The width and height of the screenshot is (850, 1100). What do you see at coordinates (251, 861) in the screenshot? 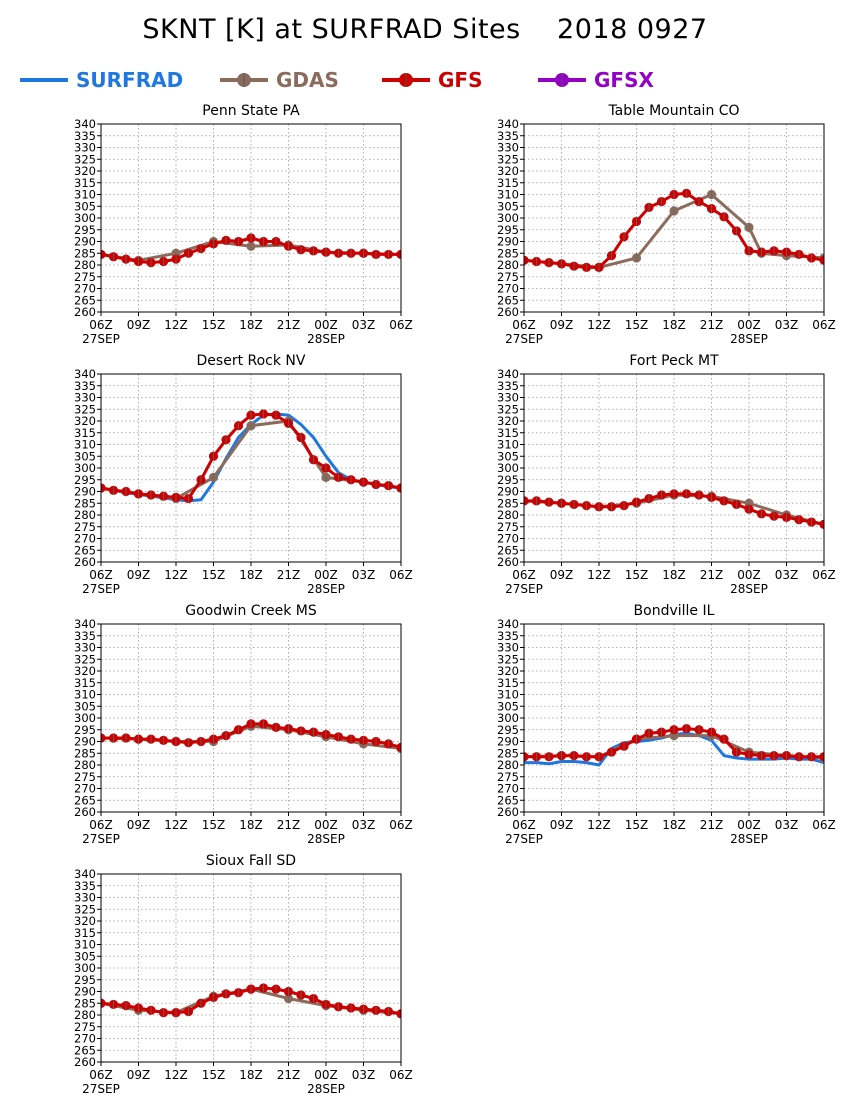
I see `panel-title: Sioux Fall SD` at bounding box center [251, 861].